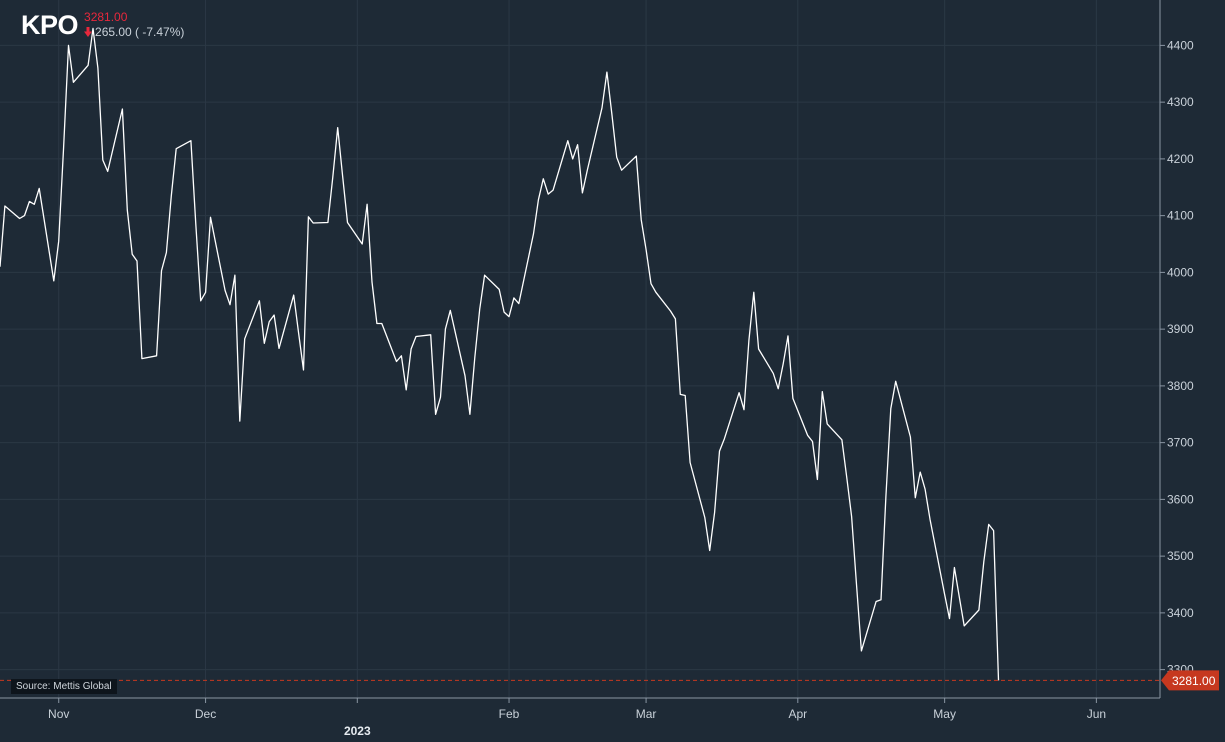 This screenshot has width=1225, height=742. I want to click on last-price-marker: 3281.00, so click(609, 680).